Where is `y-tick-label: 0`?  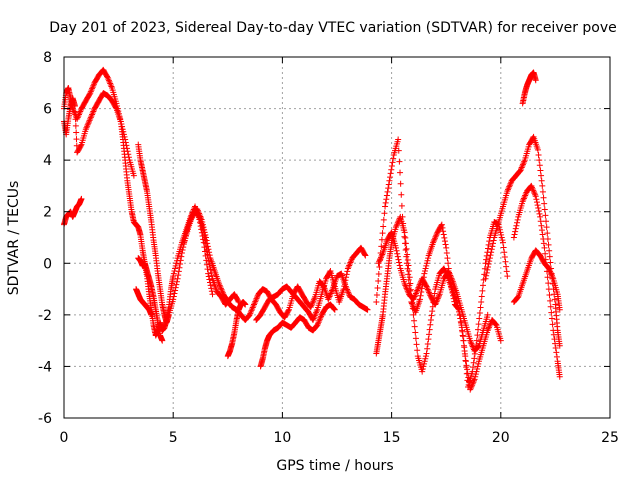 y-tick-label: 0 is located at coordinates (47, 264).